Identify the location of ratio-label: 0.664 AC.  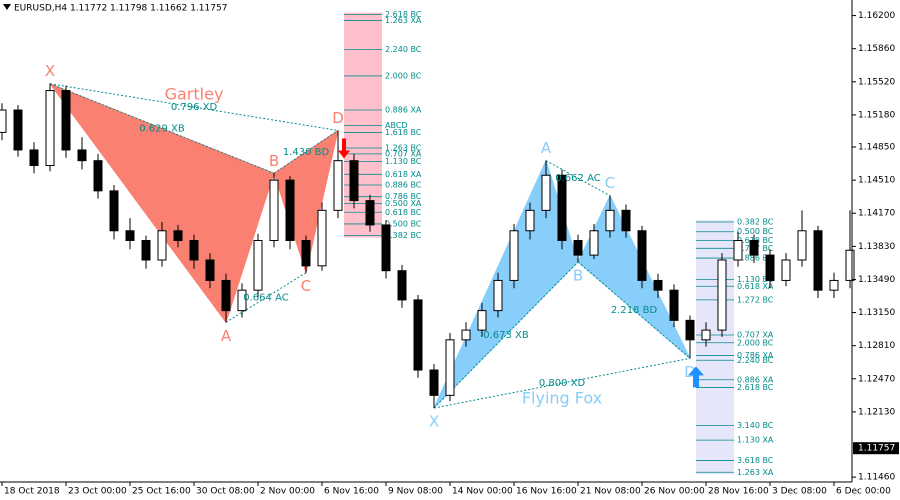
(265, 297).